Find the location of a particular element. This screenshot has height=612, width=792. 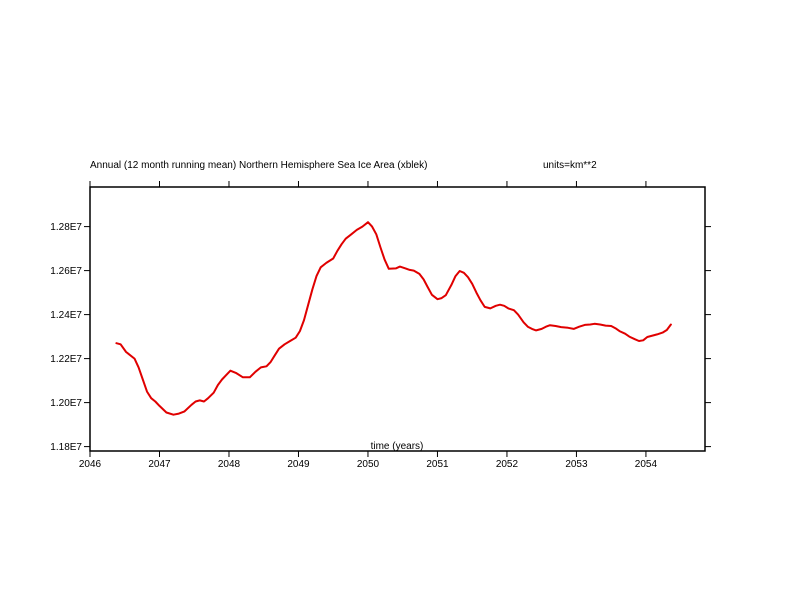

x-tick-label: 2047 is located at coordinates (159, 464).